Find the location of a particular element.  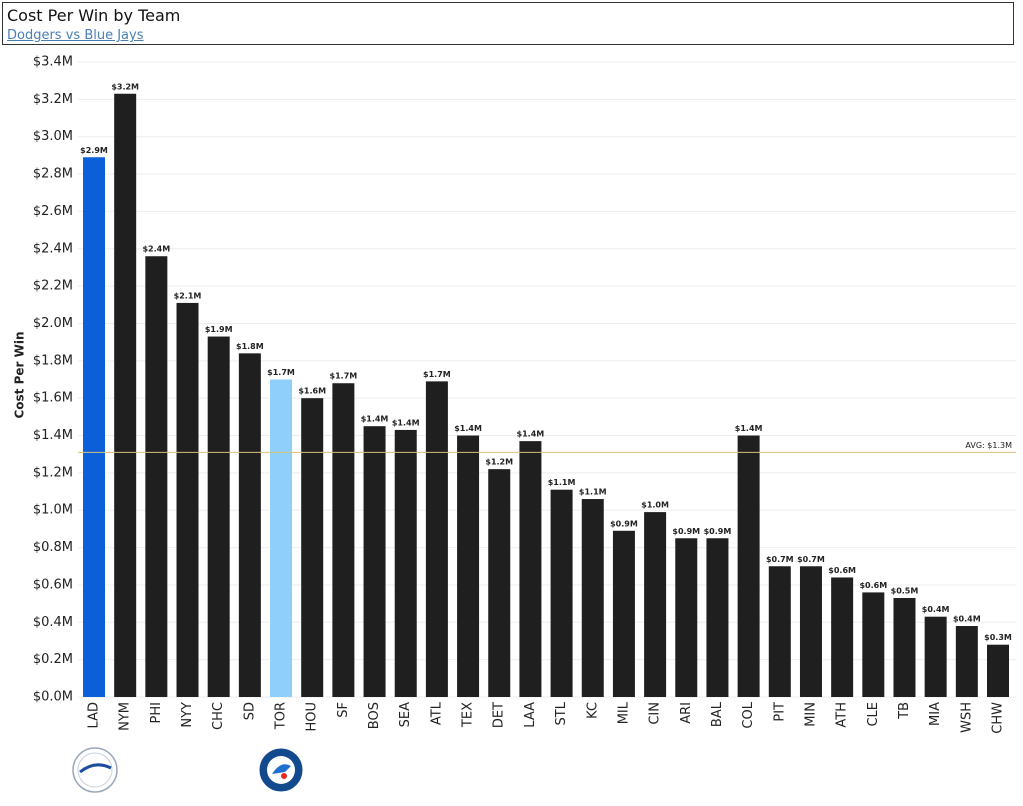

value-label: $3.2M is located at coordinates (125, 86).